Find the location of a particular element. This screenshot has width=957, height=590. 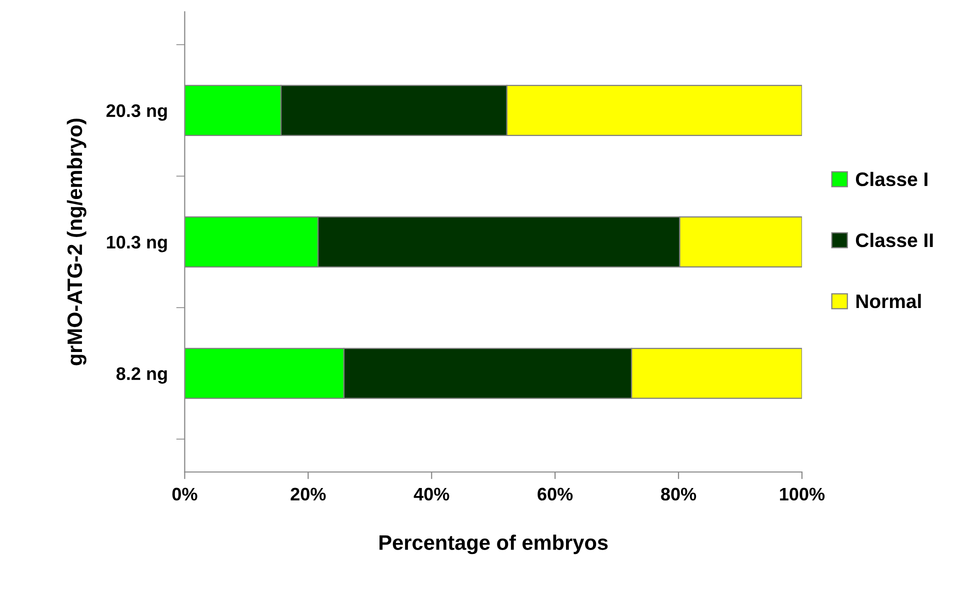

x-tick-label: 80% is located at coordinates (678, 494).